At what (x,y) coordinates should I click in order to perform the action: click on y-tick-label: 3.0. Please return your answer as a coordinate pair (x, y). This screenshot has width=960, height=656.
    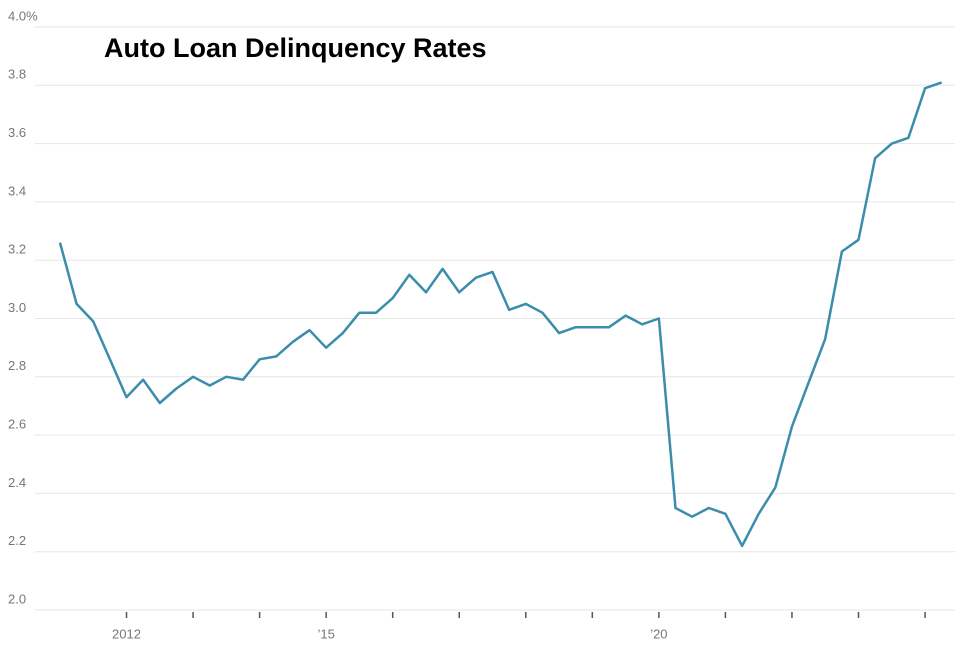
    Looking at the image, I should click on (17, 307).